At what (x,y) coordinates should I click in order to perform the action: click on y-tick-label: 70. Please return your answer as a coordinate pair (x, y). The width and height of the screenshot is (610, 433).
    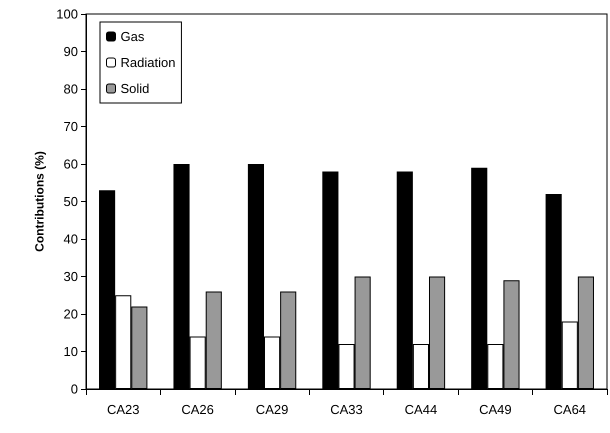
    Looking at the image, I should click on (71, 126).